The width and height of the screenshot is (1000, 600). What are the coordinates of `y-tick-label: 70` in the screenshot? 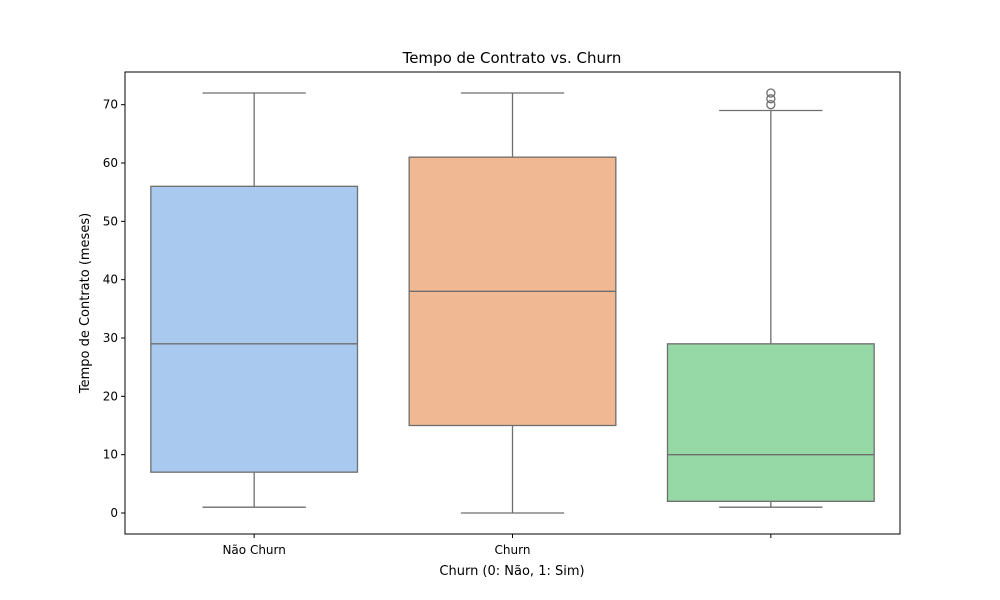 It's located at (110, 105).